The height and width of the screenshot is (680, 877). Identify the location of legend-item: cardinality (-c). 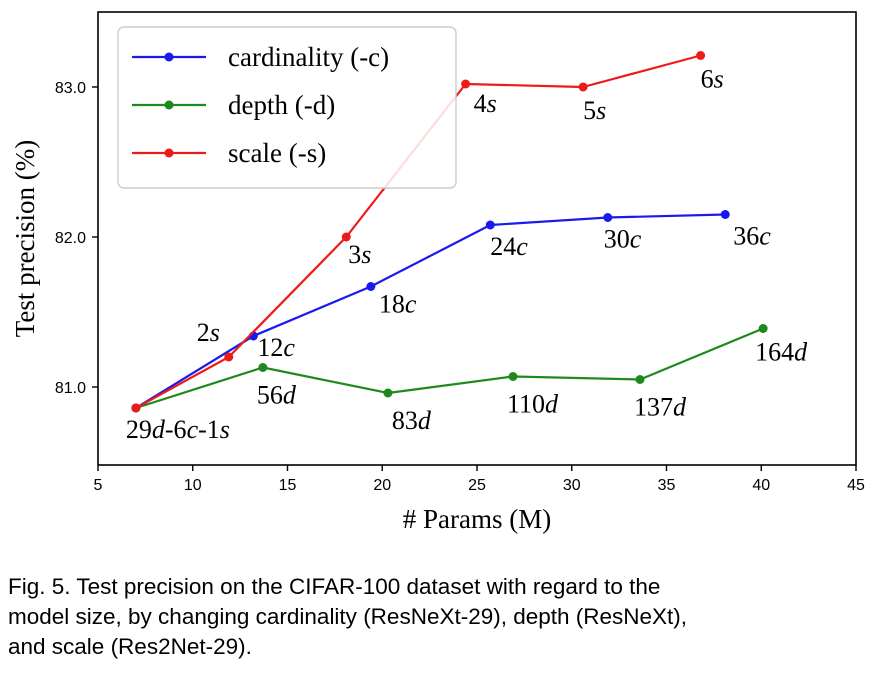
(260, 57).